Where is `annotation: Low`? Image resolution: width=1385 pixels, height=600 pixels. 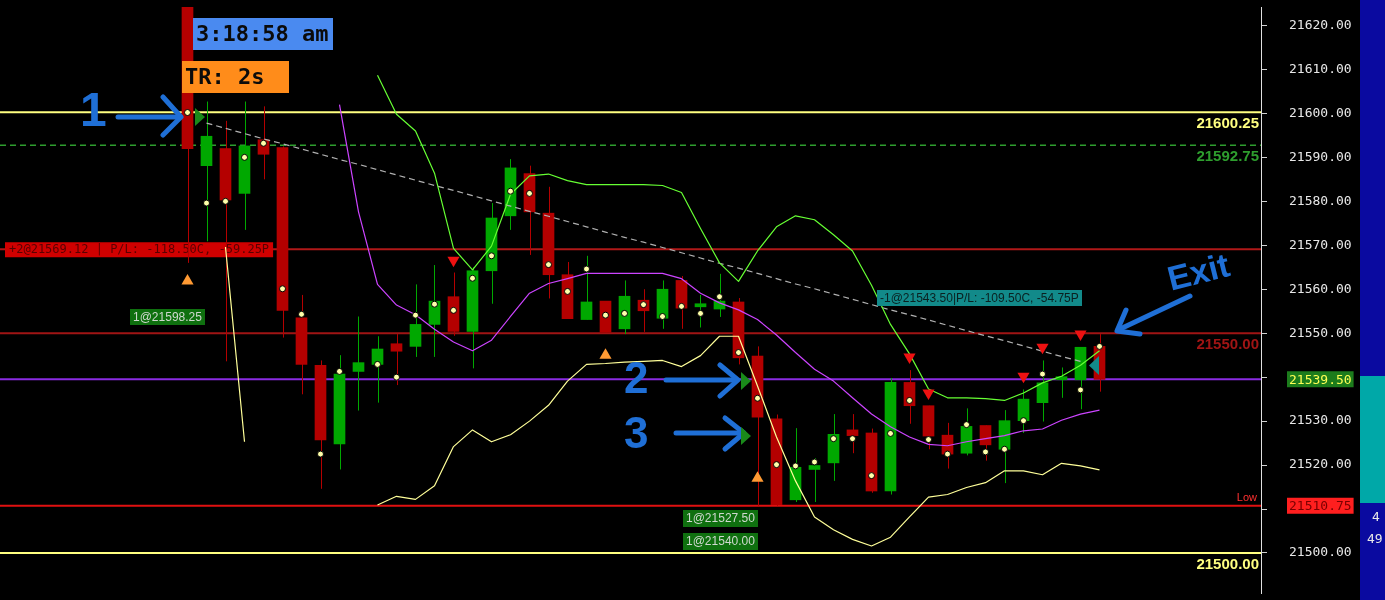 annotation: Low is located at coordinates (1247, 497).